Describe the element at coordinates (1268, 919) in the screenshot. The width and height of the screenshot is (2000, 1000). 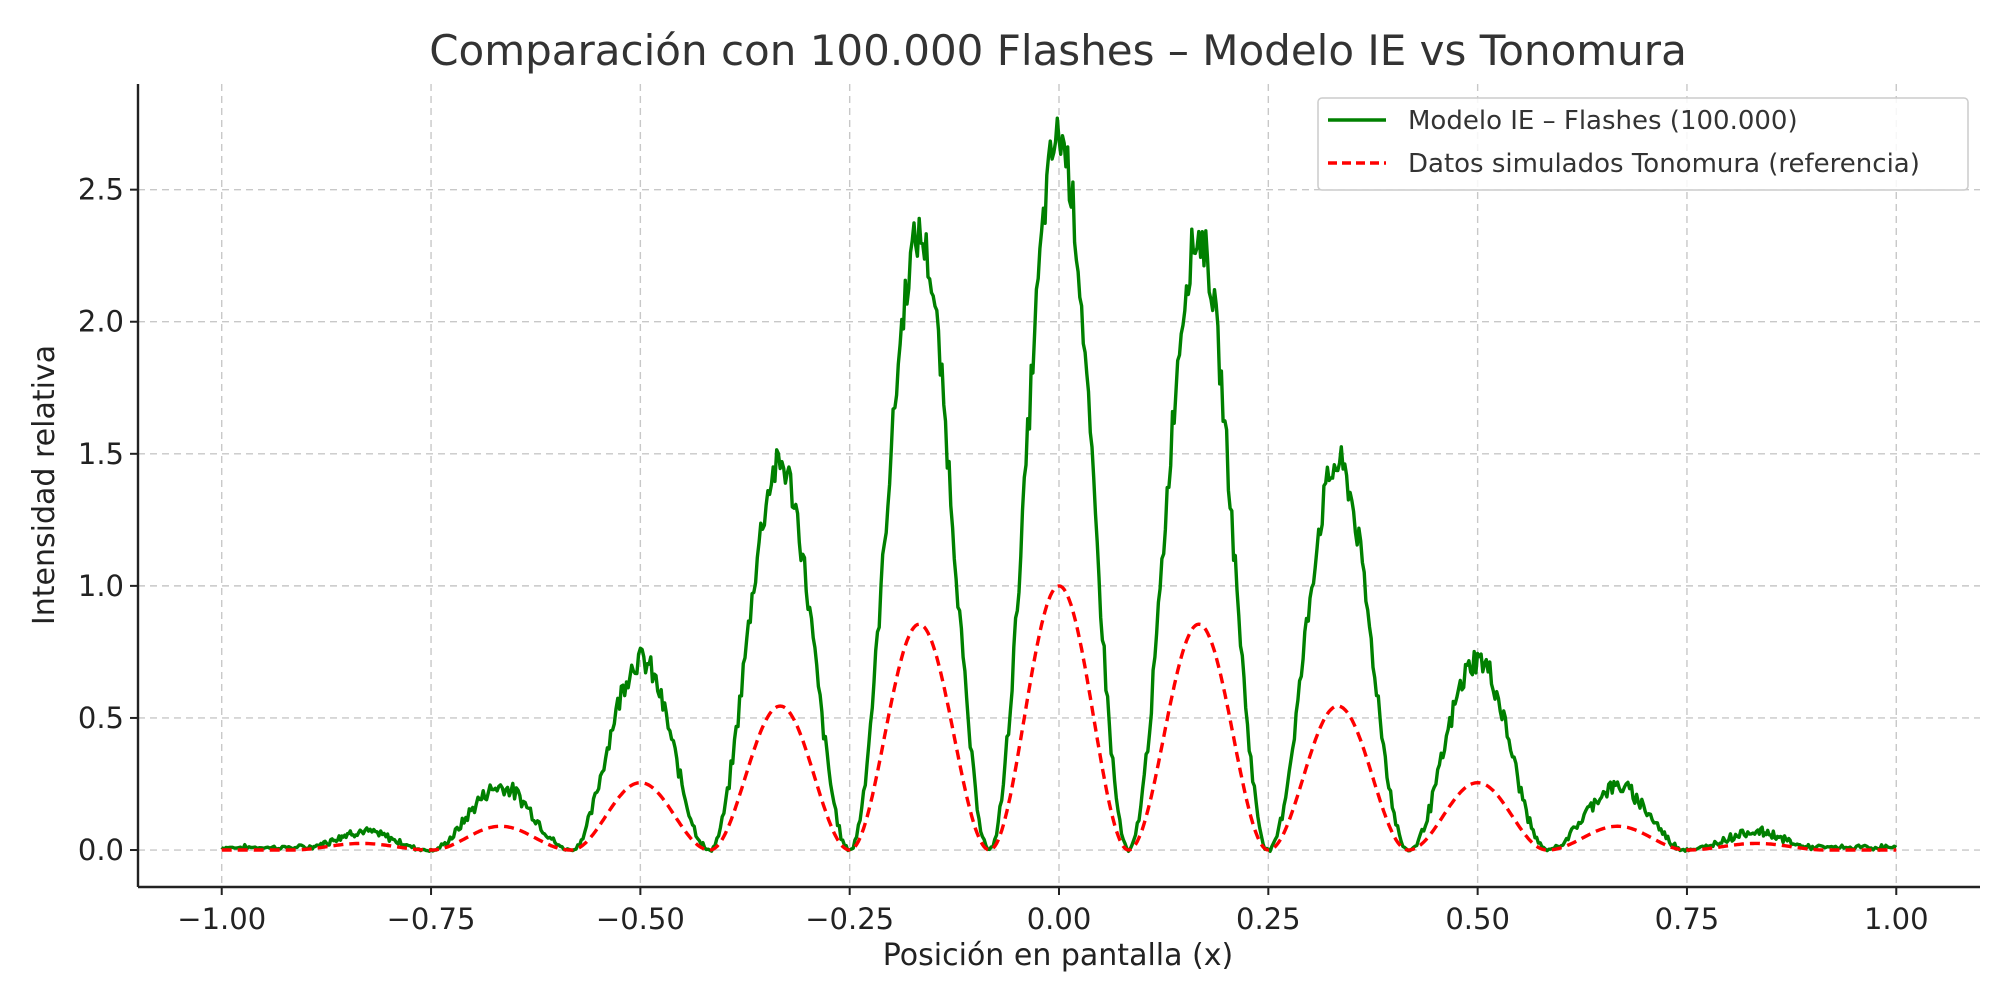
I see `x-tick-label: 0.25` at that location.